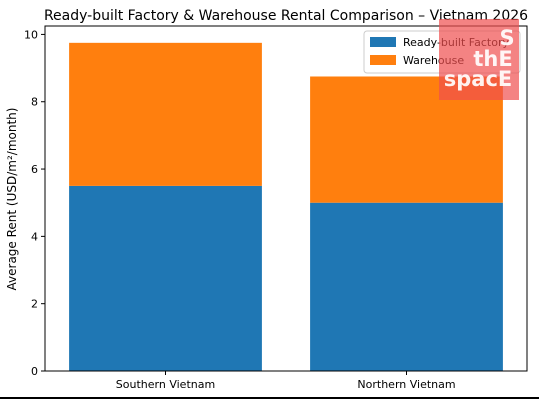 This screenshot has width=539, height=401. What do you see at coordinates (269, 398) in the screenshot?
I see `bottom-rule` at bounding box center [269, 398].